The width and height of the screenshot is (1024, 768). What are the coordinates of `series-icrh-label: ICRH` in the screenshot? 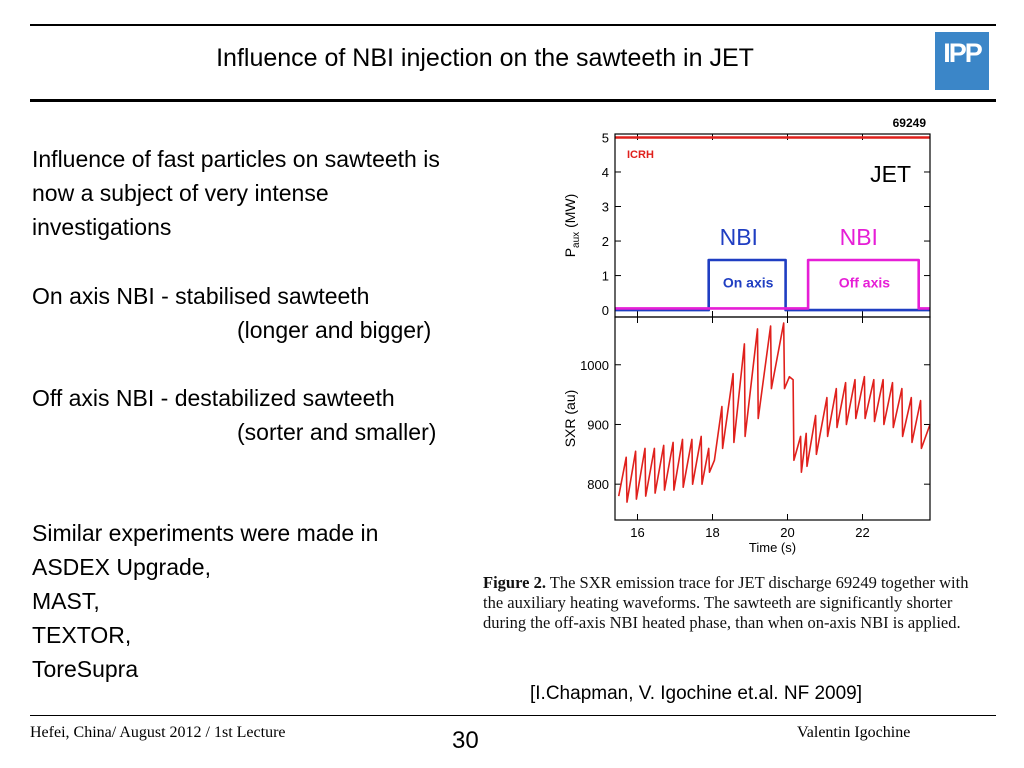 It's located at (640, 155).